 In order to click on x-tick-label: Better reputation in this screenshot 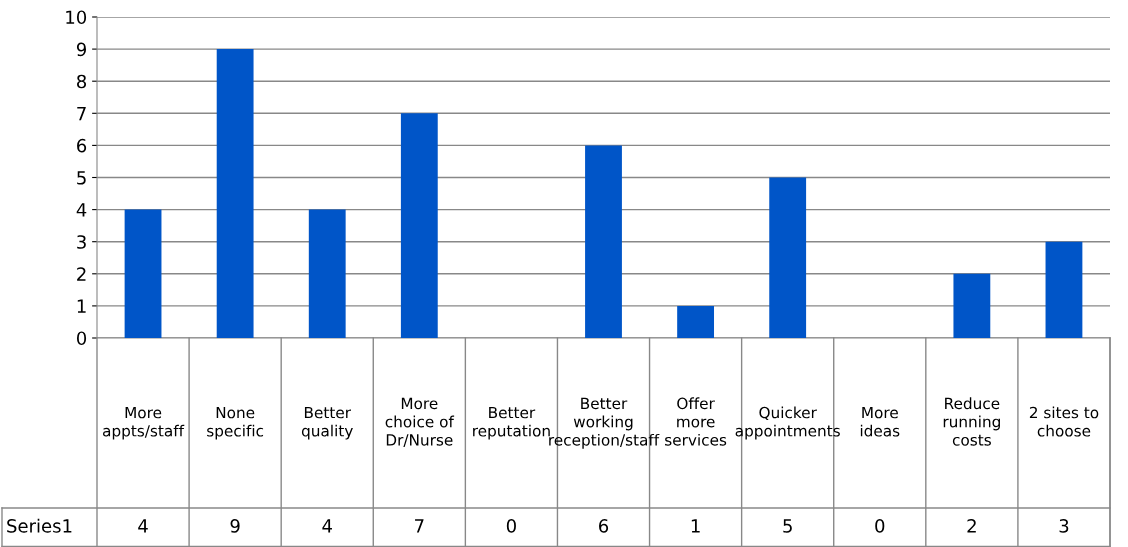, I will do `click(511, 423)`.